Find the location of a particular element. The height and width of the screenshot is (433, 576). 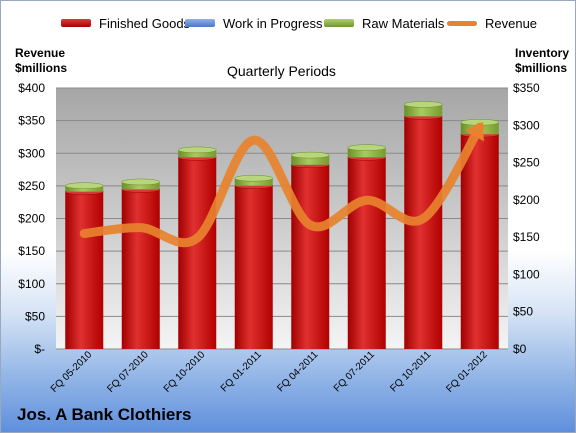

x-axis-tick-label: FQ 01-2012 is located at coordinates (467, 372).